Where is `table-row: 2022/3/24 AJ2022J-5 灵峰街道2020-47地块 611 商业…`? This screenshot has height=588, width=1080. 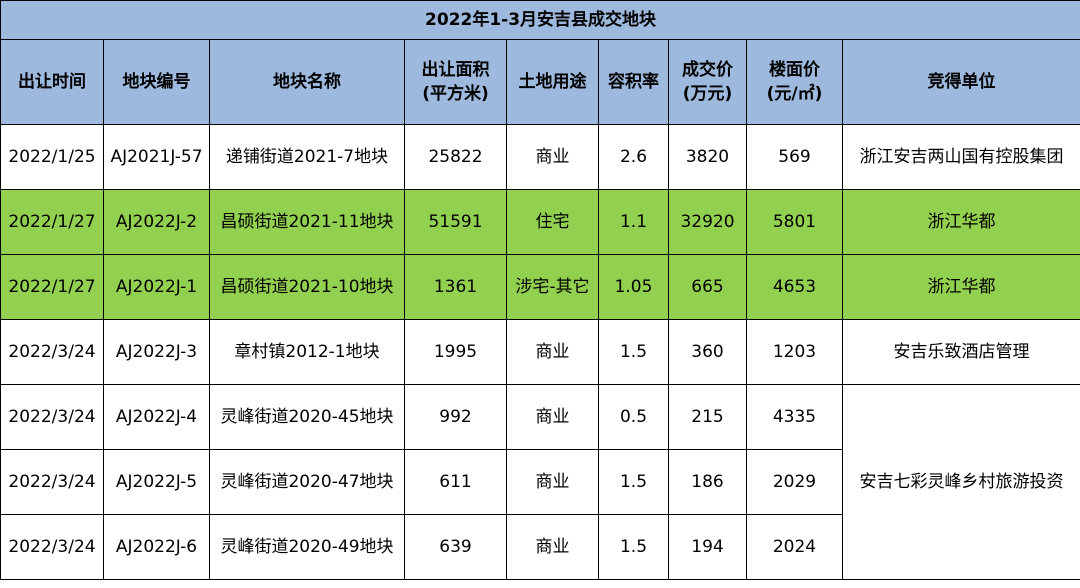
table-row: 2022/3/24 AJ2022J-5 灵峰街道2020-47地块 611 商业… is located at coordinates (540, 482).